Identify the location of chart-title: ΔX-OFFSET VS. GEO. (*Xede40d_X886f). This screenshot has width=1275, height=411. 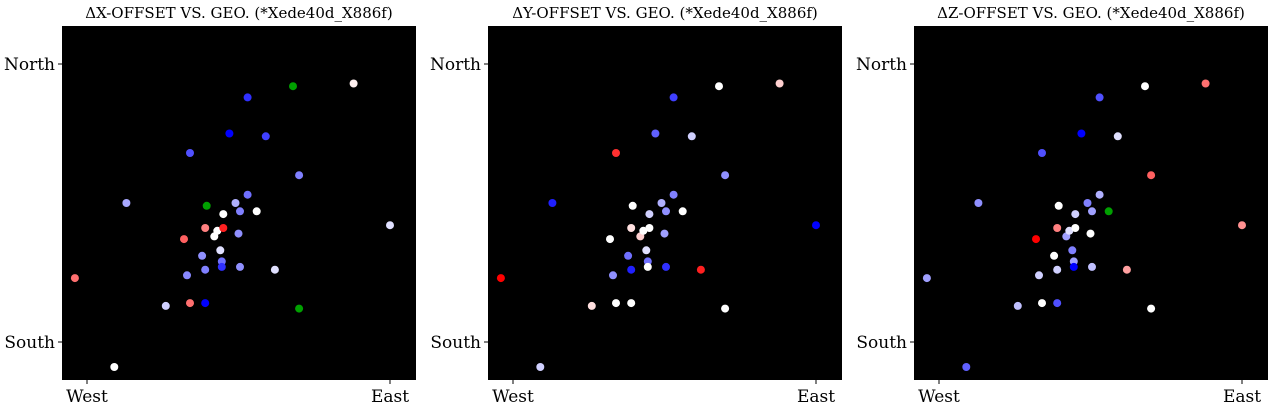
(238, 13).